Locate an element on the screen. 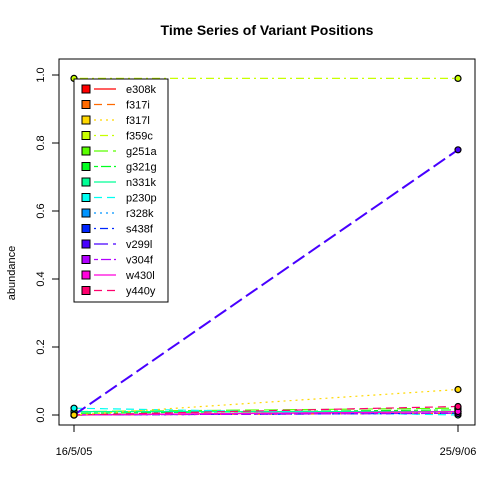  series-line-extra is located at coordinates (266, 402).